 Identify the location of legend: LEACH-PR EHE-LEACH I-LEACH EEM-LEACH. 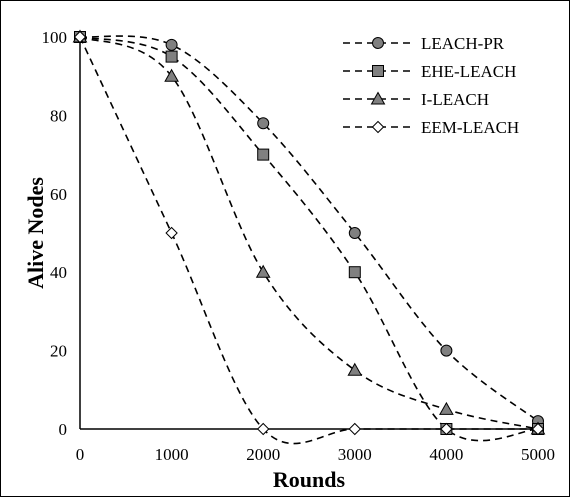
(431, 85).